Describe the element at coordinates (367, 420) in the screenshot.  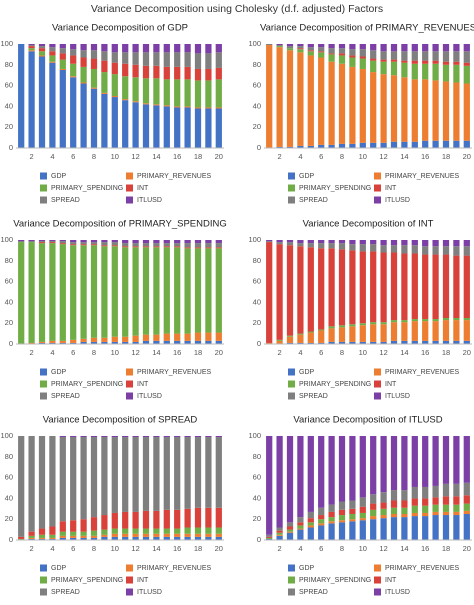
I see `panel-title: Variance Decomposition of ITLUSD` at that location.